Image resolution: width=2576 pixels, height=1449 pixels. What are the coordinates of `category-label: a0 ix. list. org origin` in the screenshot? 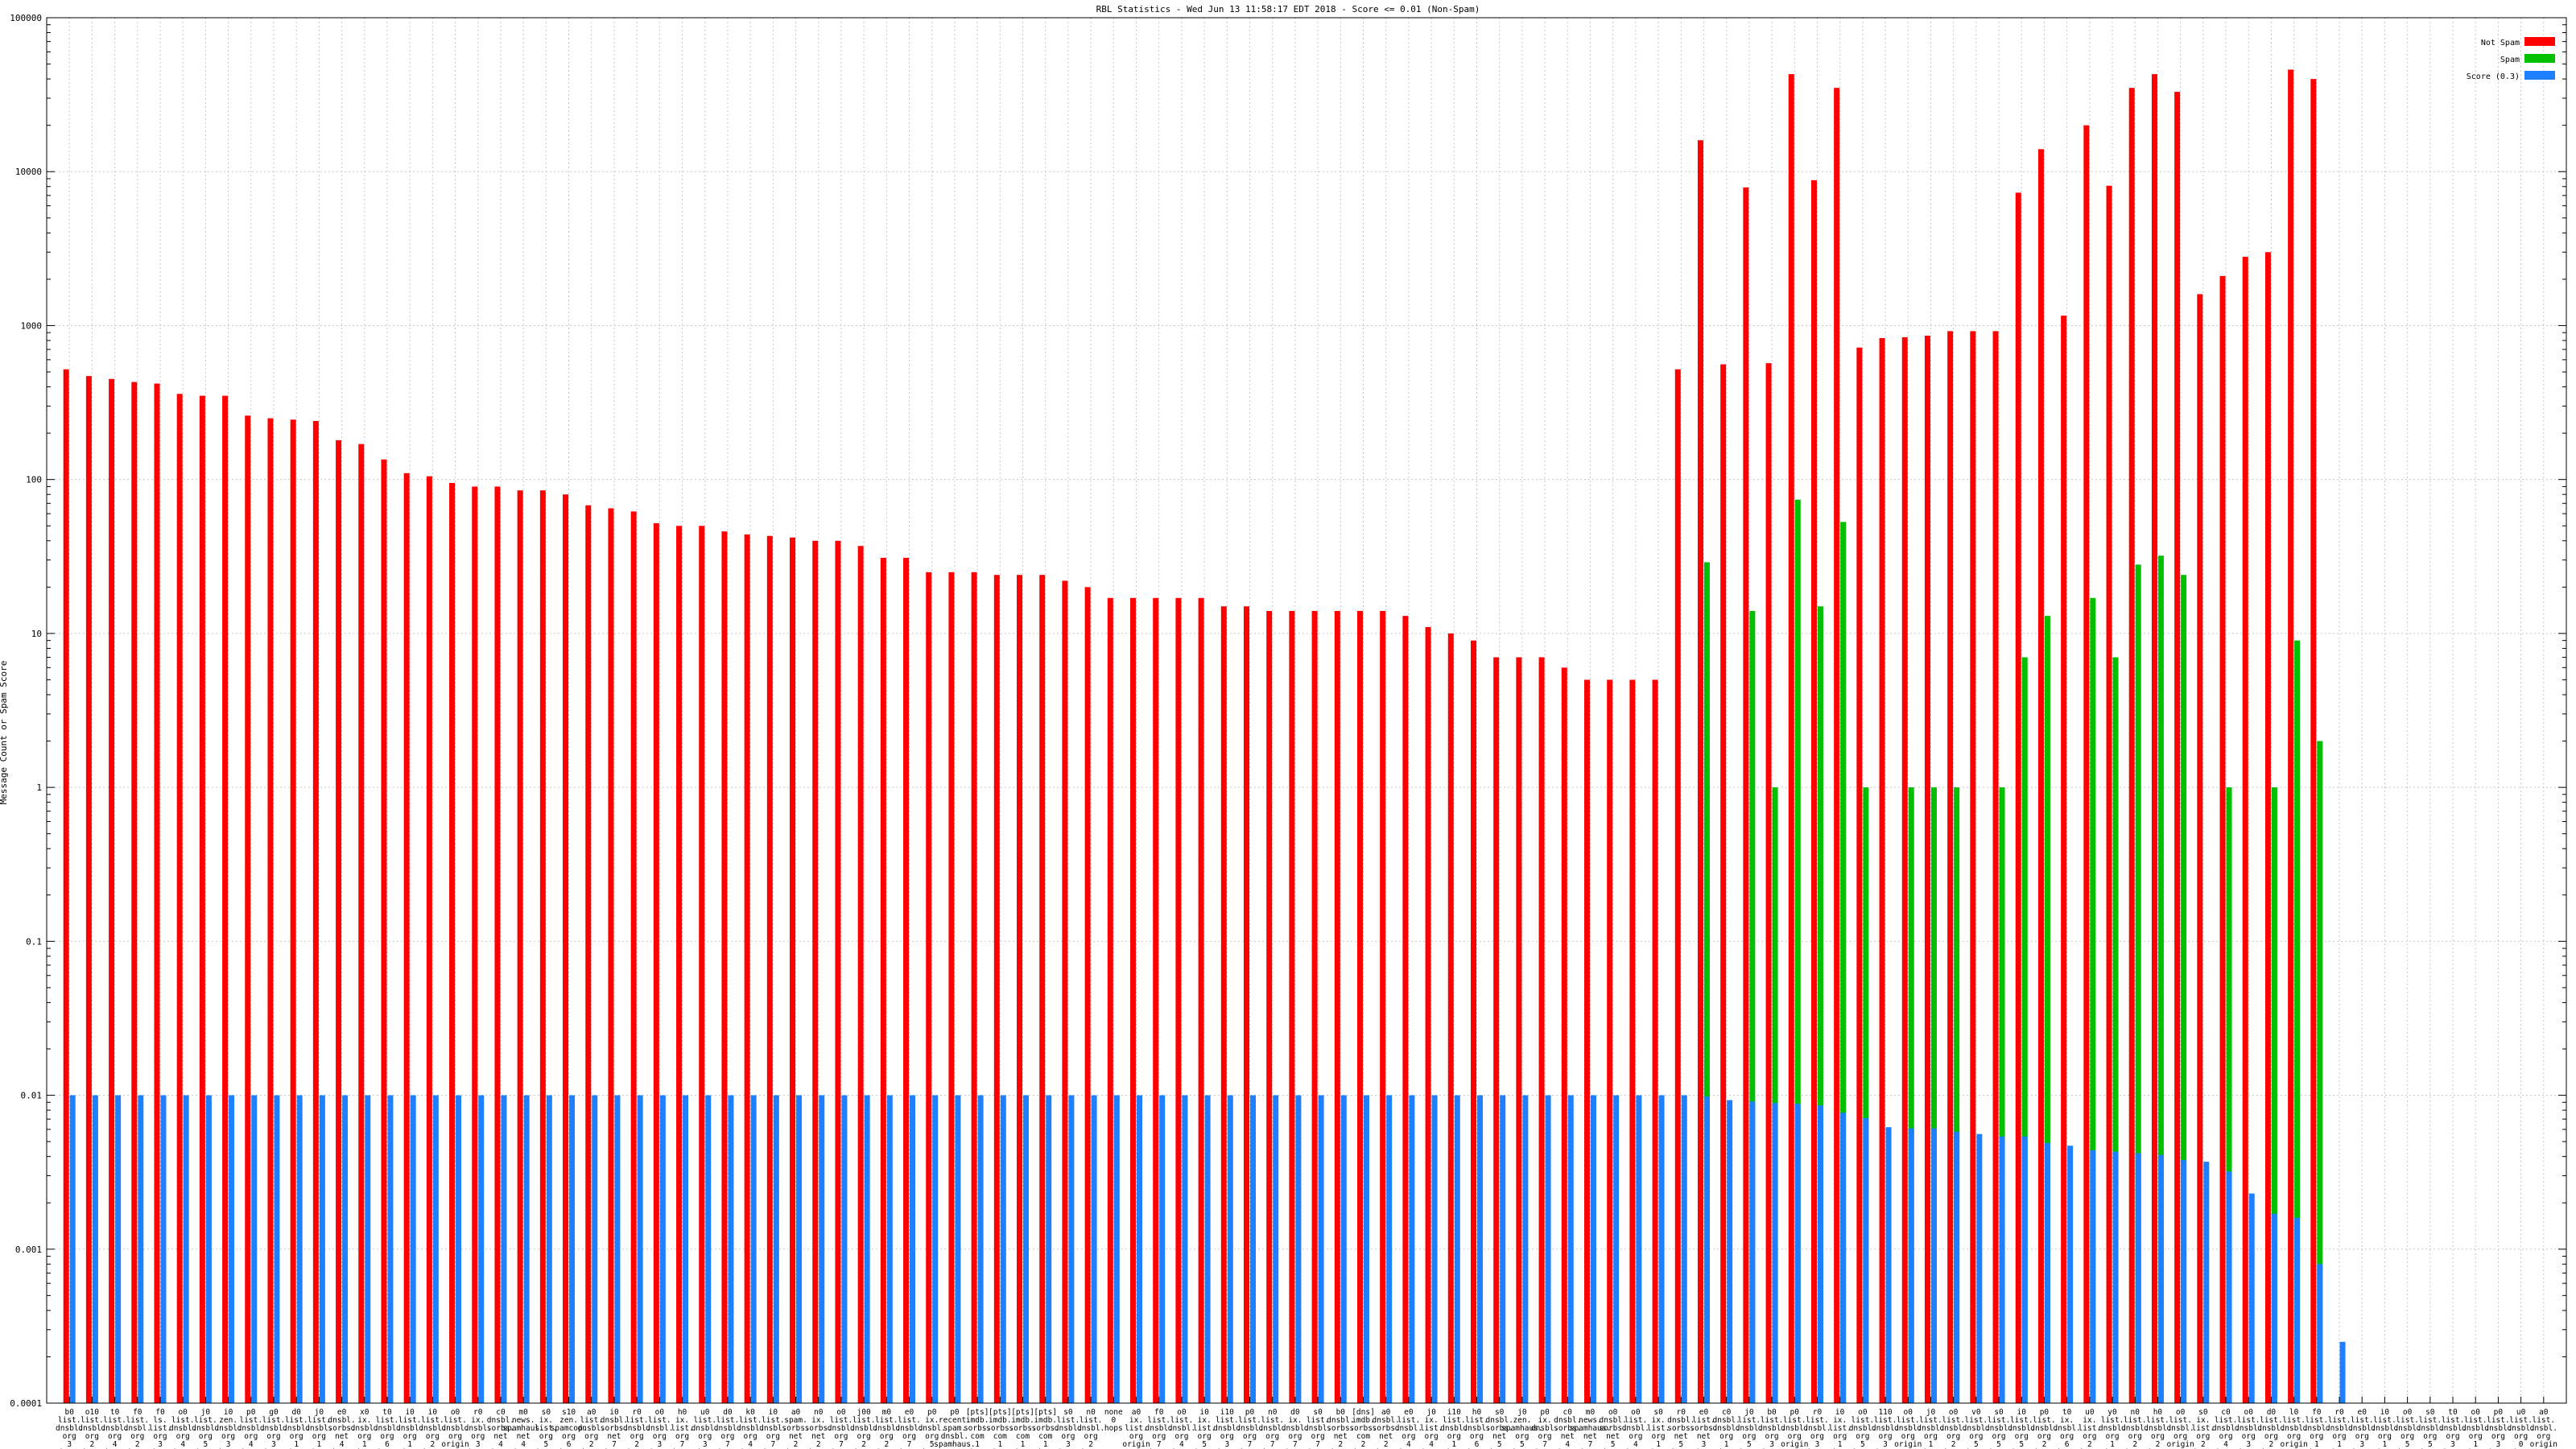 It's located at (1136, 1428).